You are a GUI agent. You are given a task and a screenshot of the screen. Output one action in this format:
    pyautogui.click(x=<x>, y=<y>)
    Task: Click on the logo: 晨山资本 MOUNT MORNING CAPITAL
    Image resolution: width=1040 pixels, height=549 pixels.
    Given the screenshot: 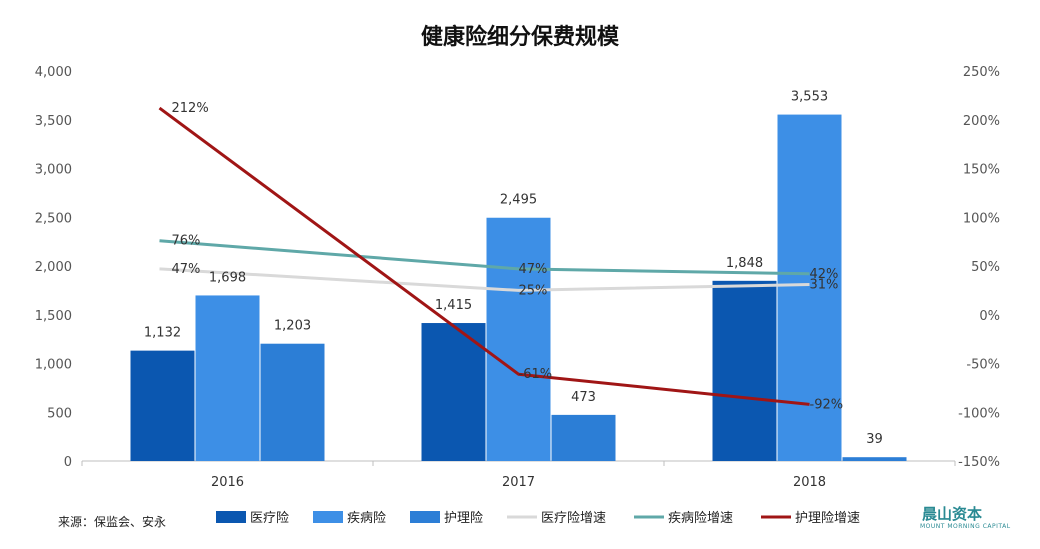 What is the action you would take?
    pyautogui.click(x=965, y=517)
    